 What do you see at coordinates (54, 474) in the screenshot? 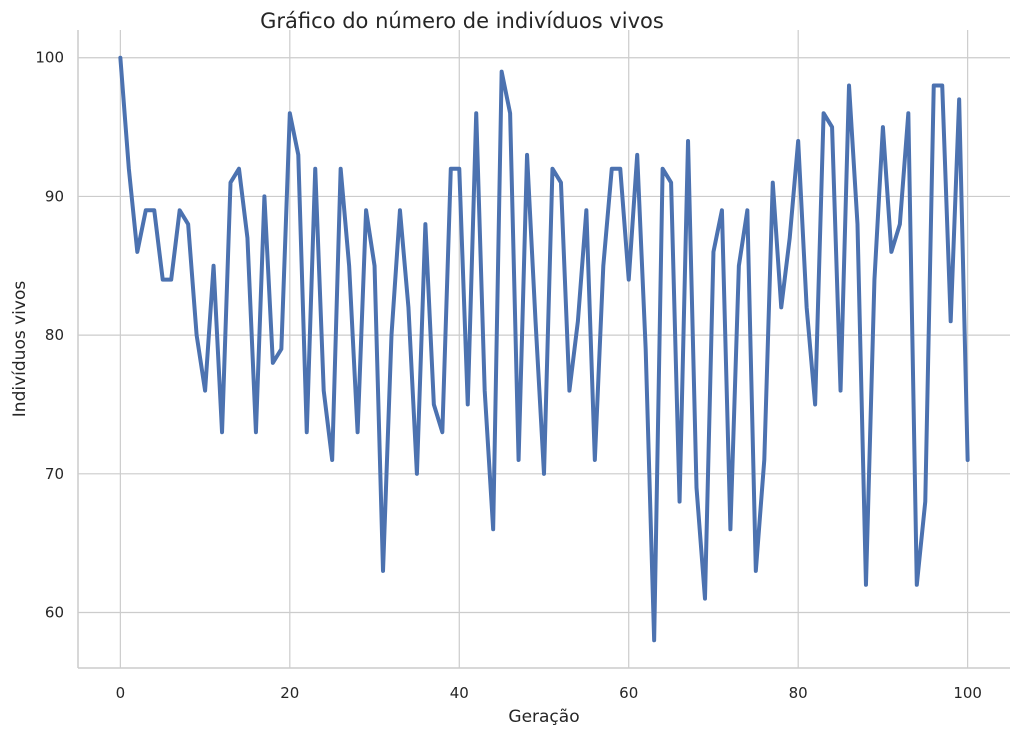
I see `y-tick-label: 70` at bounding box center [54, 474].